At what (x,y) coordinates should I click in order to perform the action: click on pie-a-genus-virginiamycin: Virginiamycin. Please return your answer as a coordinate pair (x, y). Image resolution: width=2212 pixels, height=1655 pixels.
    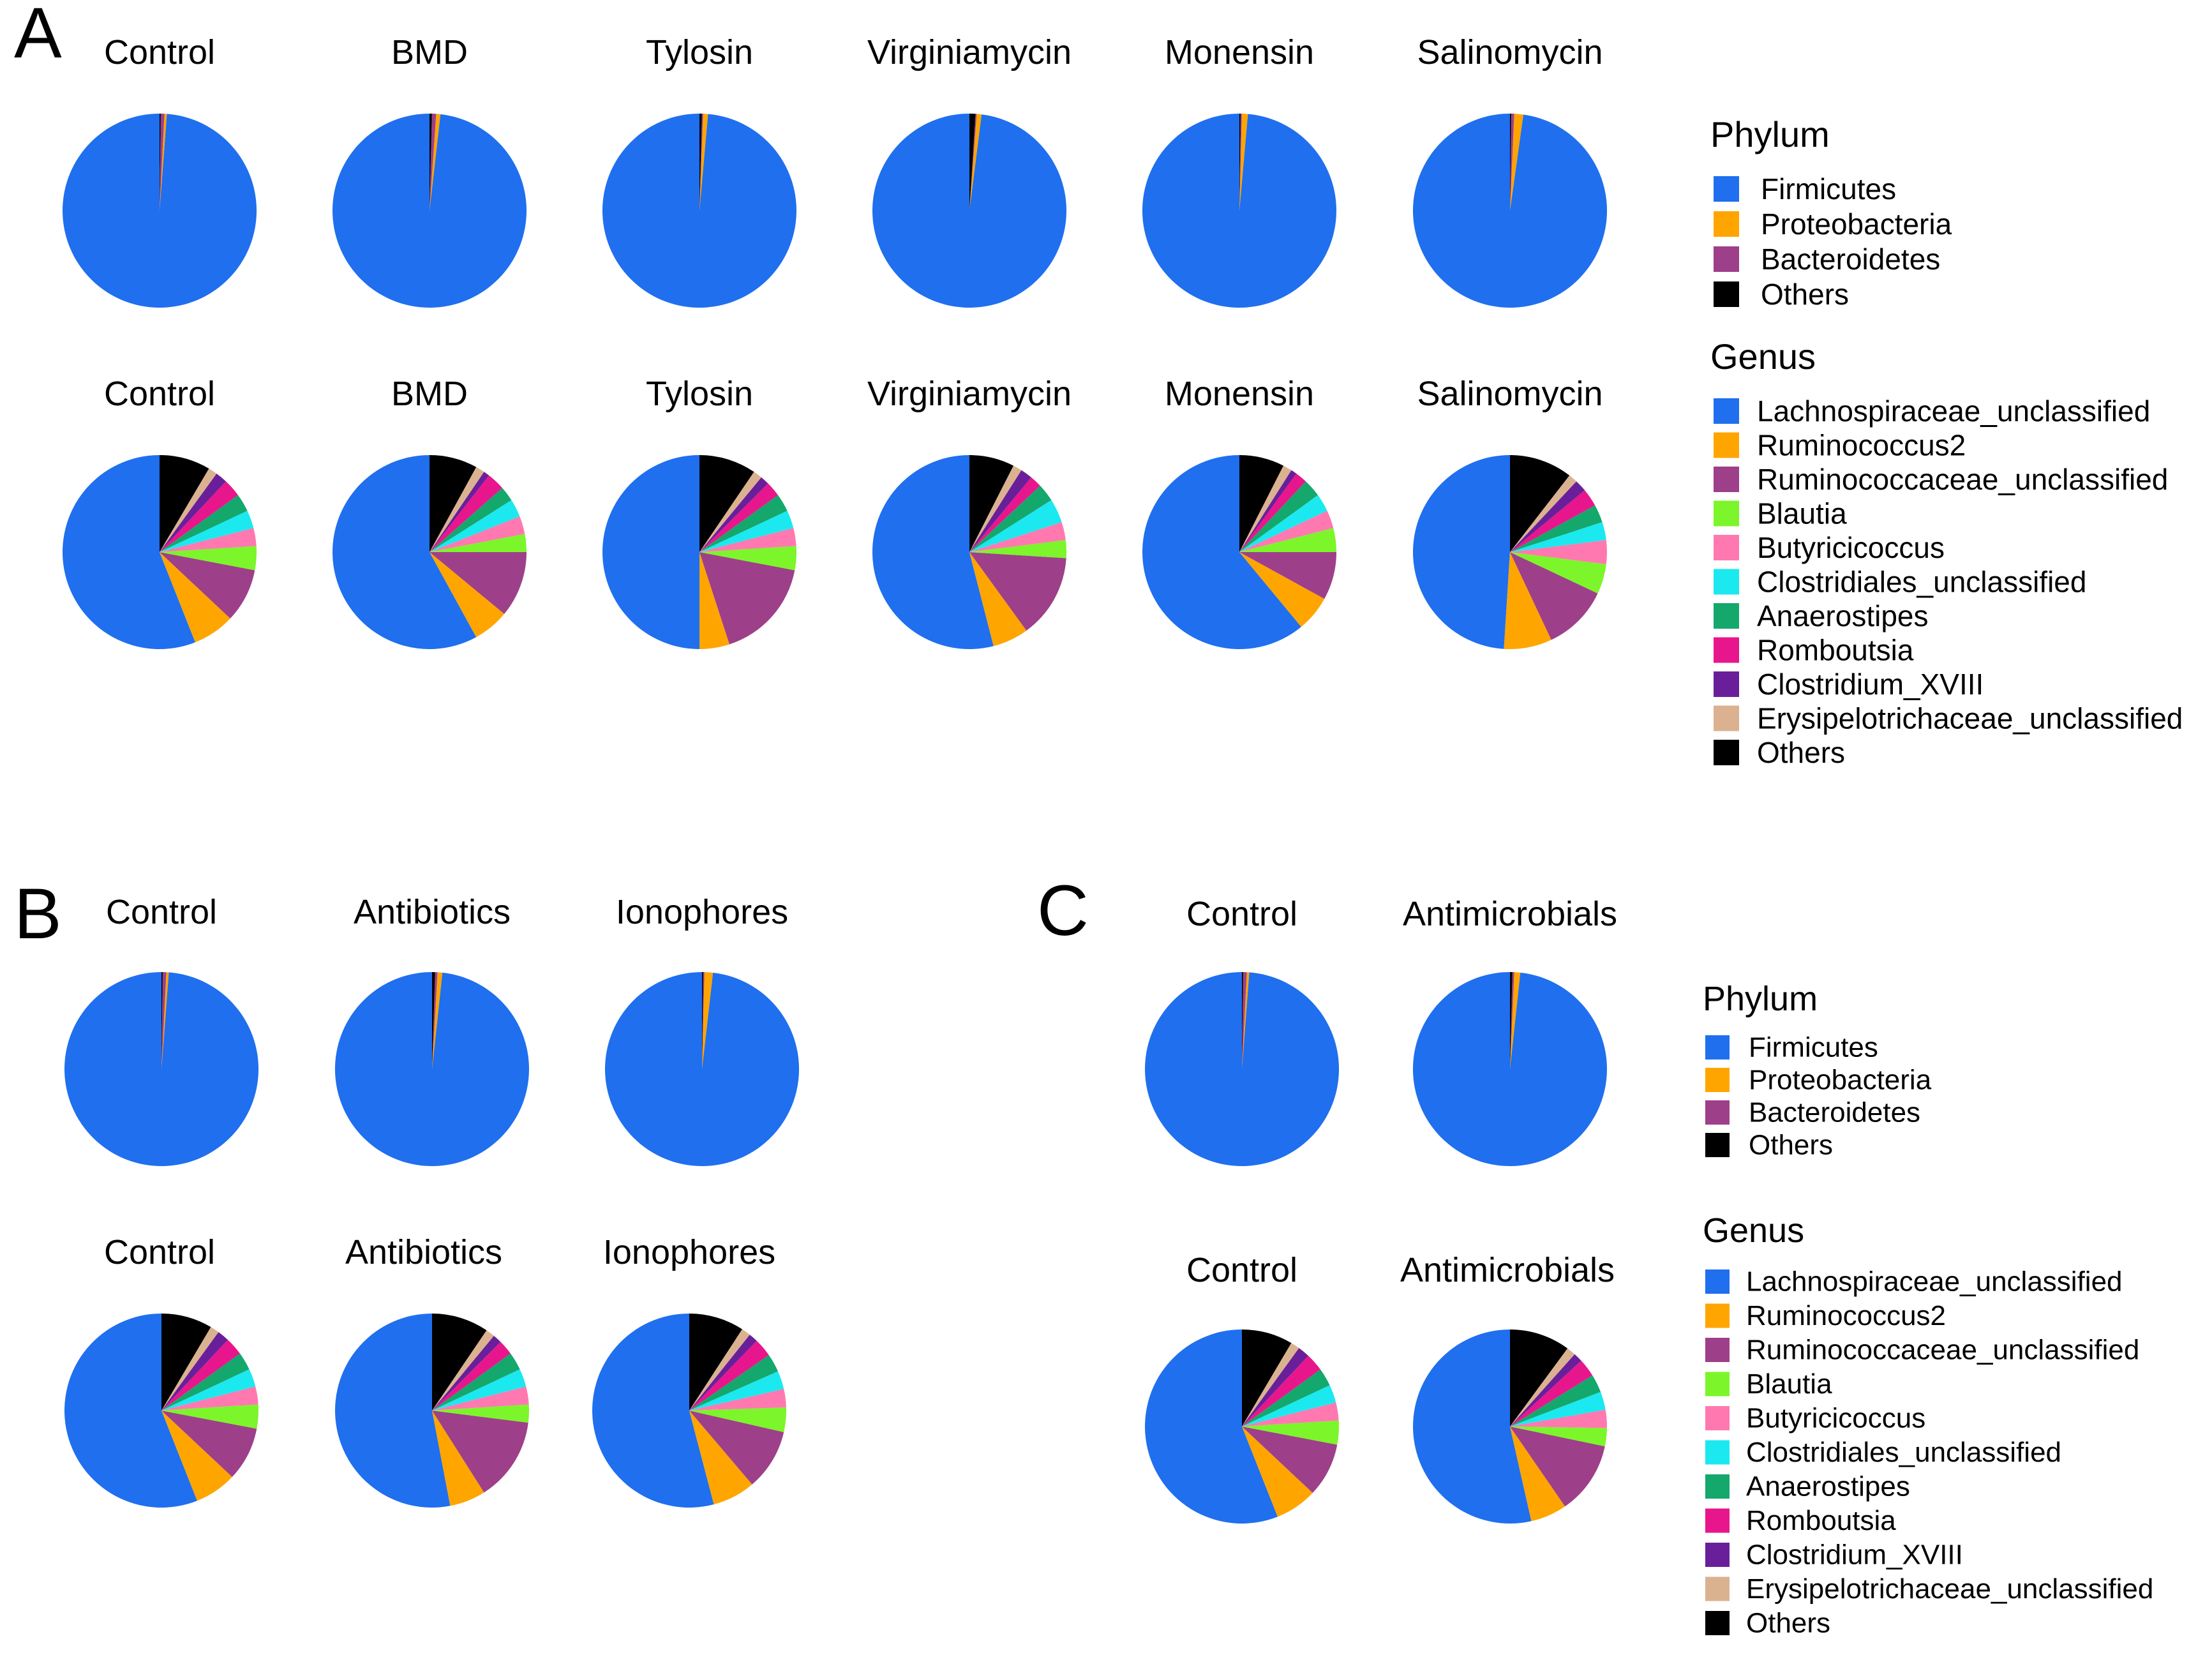
    Looking at the image, I should click on (969, 512).